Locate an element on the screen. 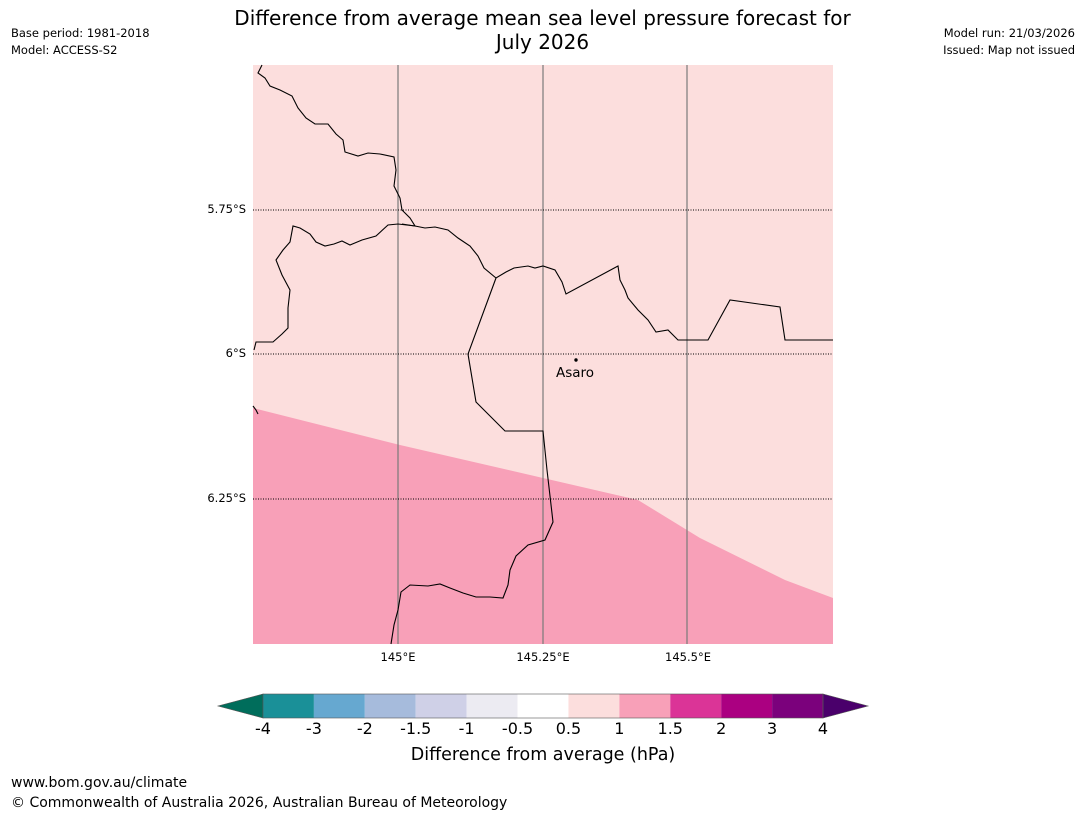 The image size is (1085, 816). lat-label-6s: 6°S is located at coordinates (235, 353).